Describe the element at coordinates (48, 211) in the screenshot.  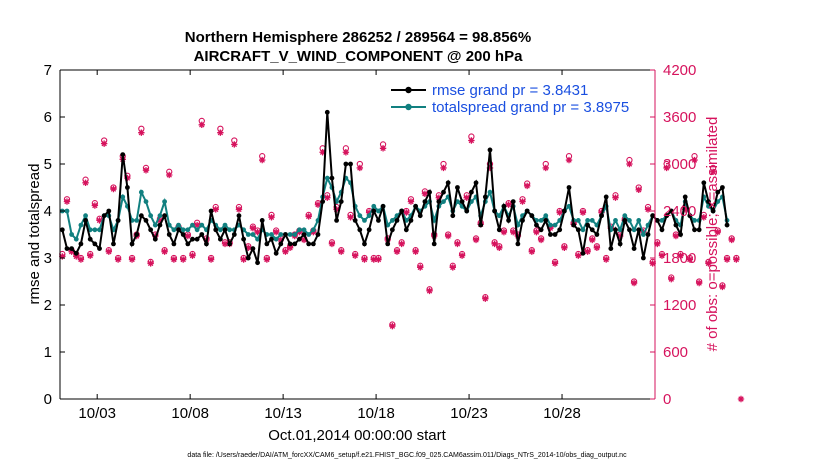
I see `left-tick-label: 4` at that location.